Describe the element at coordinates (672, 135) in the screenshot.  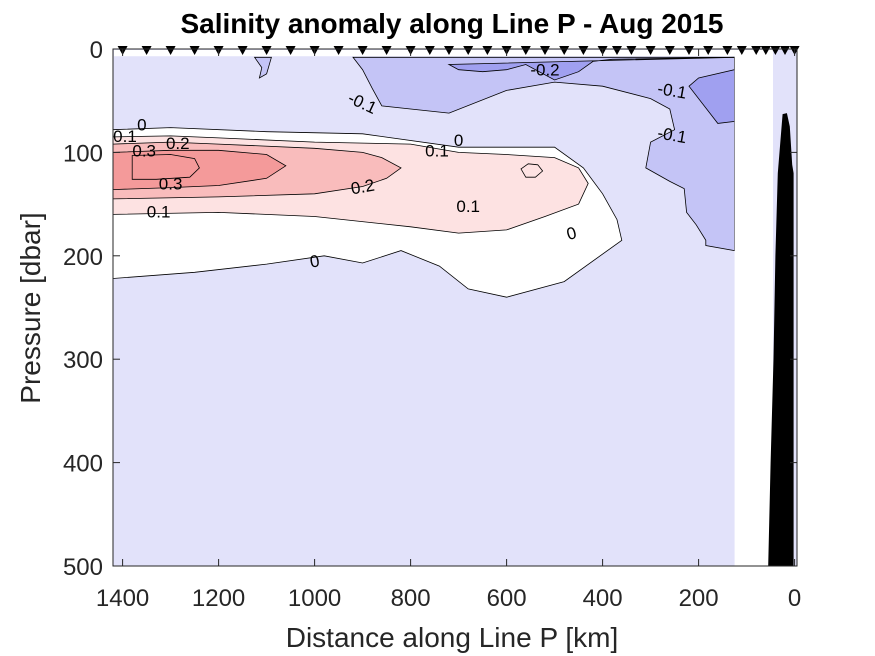
I see `contour-label-3: -0.1` at that location.